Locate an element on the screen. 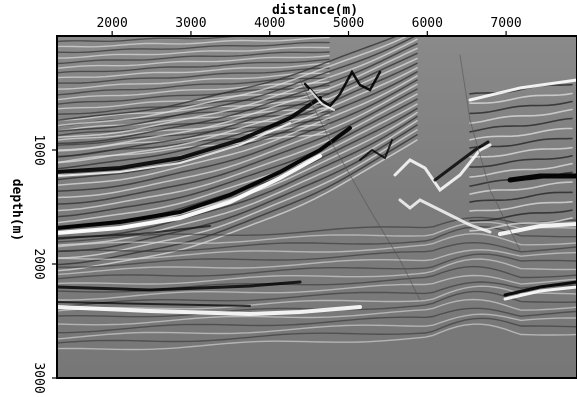  x-axis-title: distance(m) is located at coordinates (315, 10).